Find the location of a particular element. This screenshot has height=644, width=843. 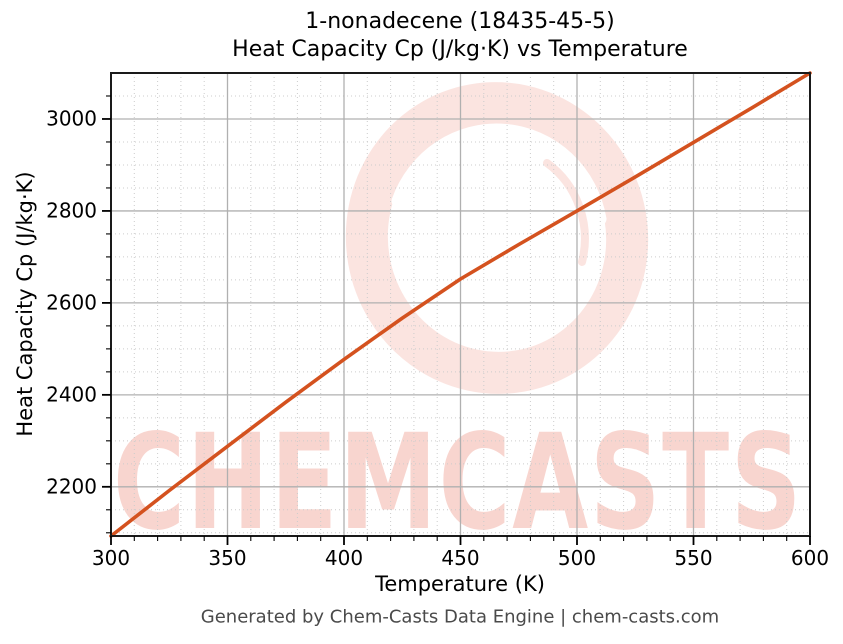

chart-title-line1: 1-nonadecene (18435-45-5) is located at coordinates (460, 21).